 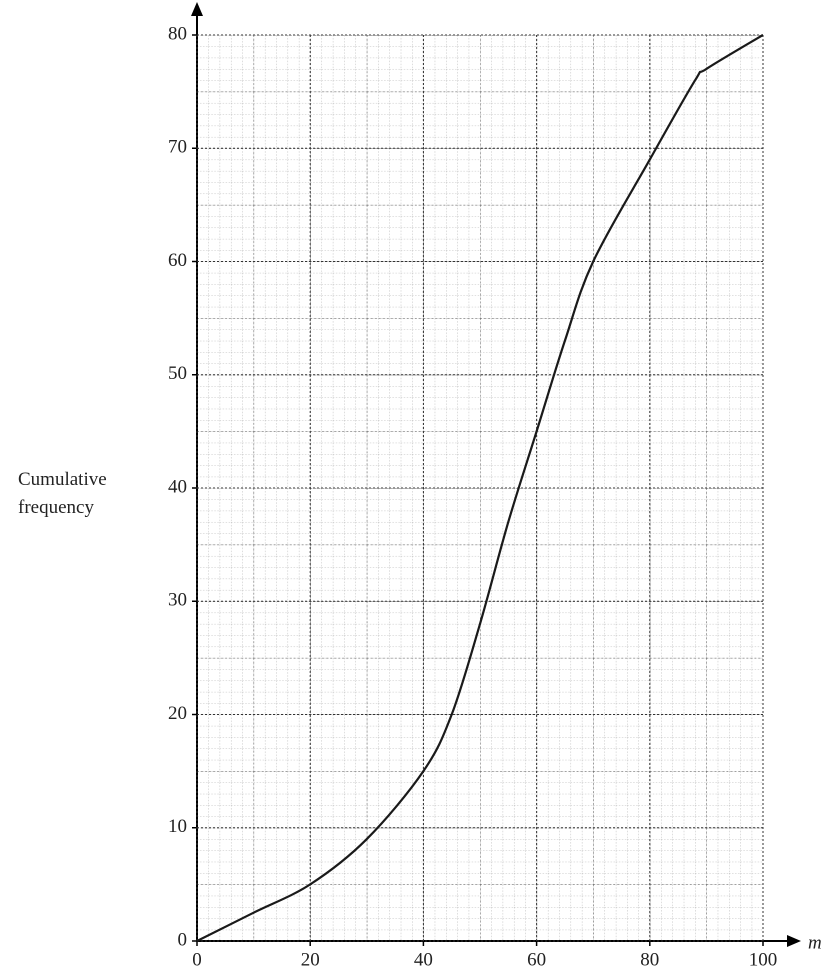 I want to click on y-tick-label: 70, so click(x=177, y=147).